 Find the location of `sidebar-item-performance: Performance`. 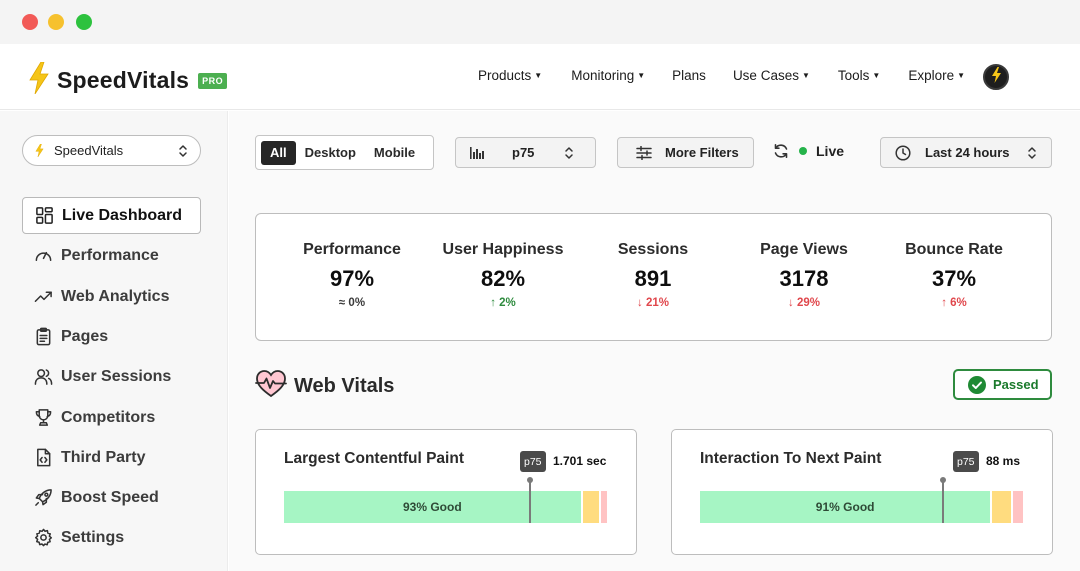

sidebar-item-performance: Performance is located at coordinates (111, 255).